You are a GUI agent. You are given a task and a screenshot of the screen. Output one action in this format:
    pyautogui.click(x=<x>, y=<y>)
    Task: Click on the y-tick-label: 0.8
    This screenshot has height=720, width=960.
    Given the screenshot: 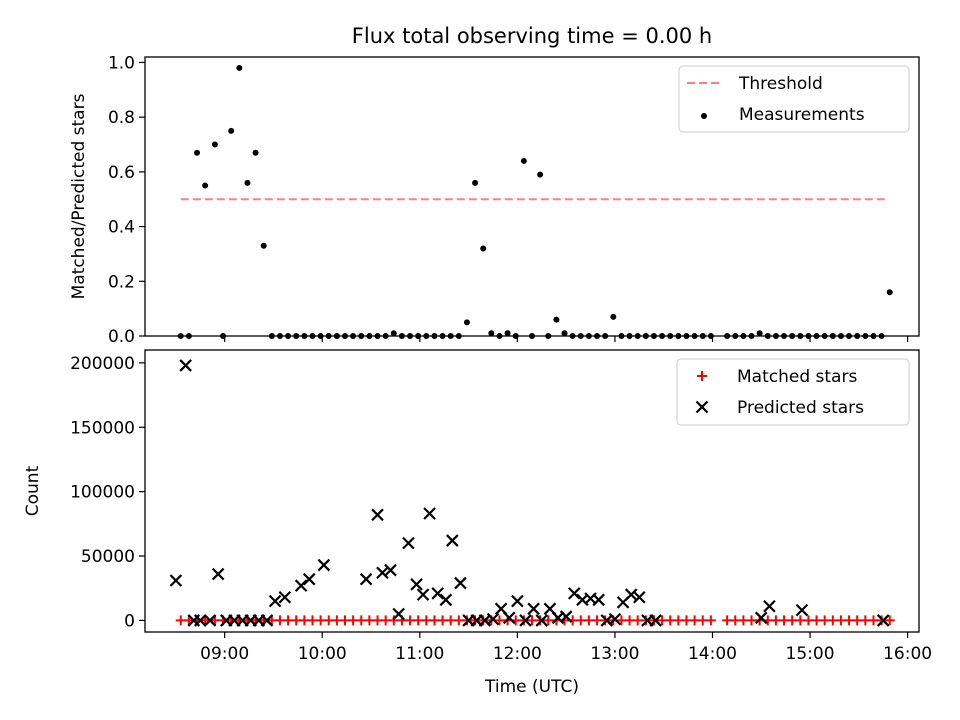 What is the action you would take?
    pyautogui.click(x=121, y=118)
    